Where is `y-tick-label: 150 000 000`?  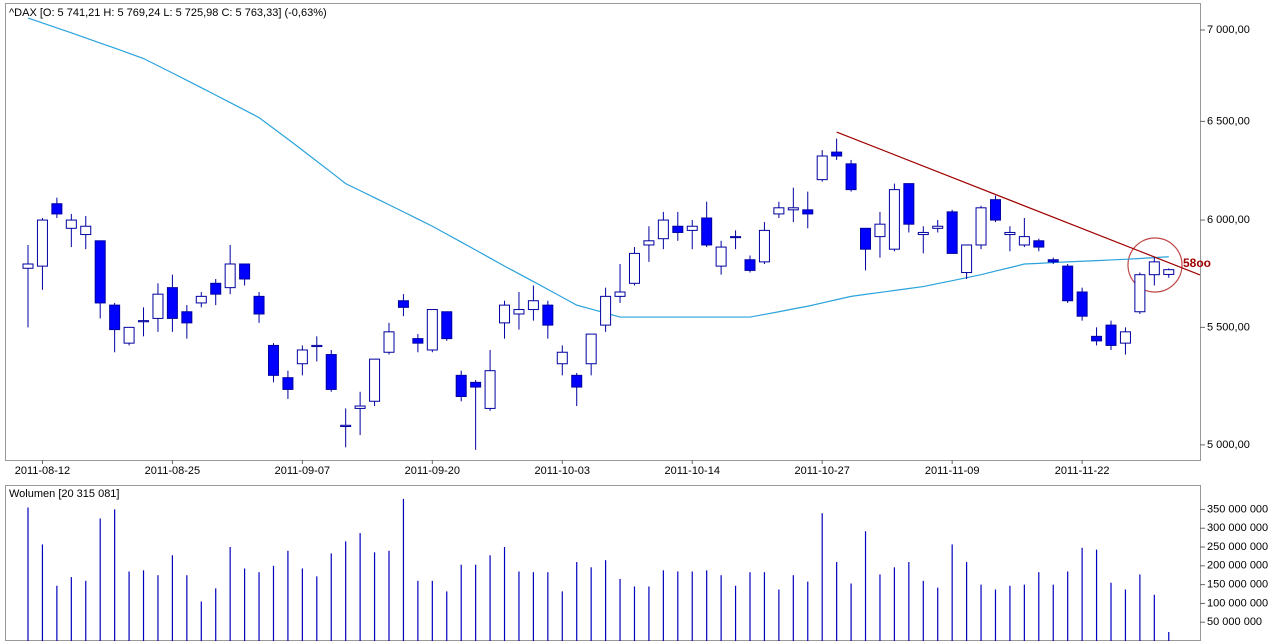
y-tick-label: 150 000 000 is located at coordinates (1237, 585).